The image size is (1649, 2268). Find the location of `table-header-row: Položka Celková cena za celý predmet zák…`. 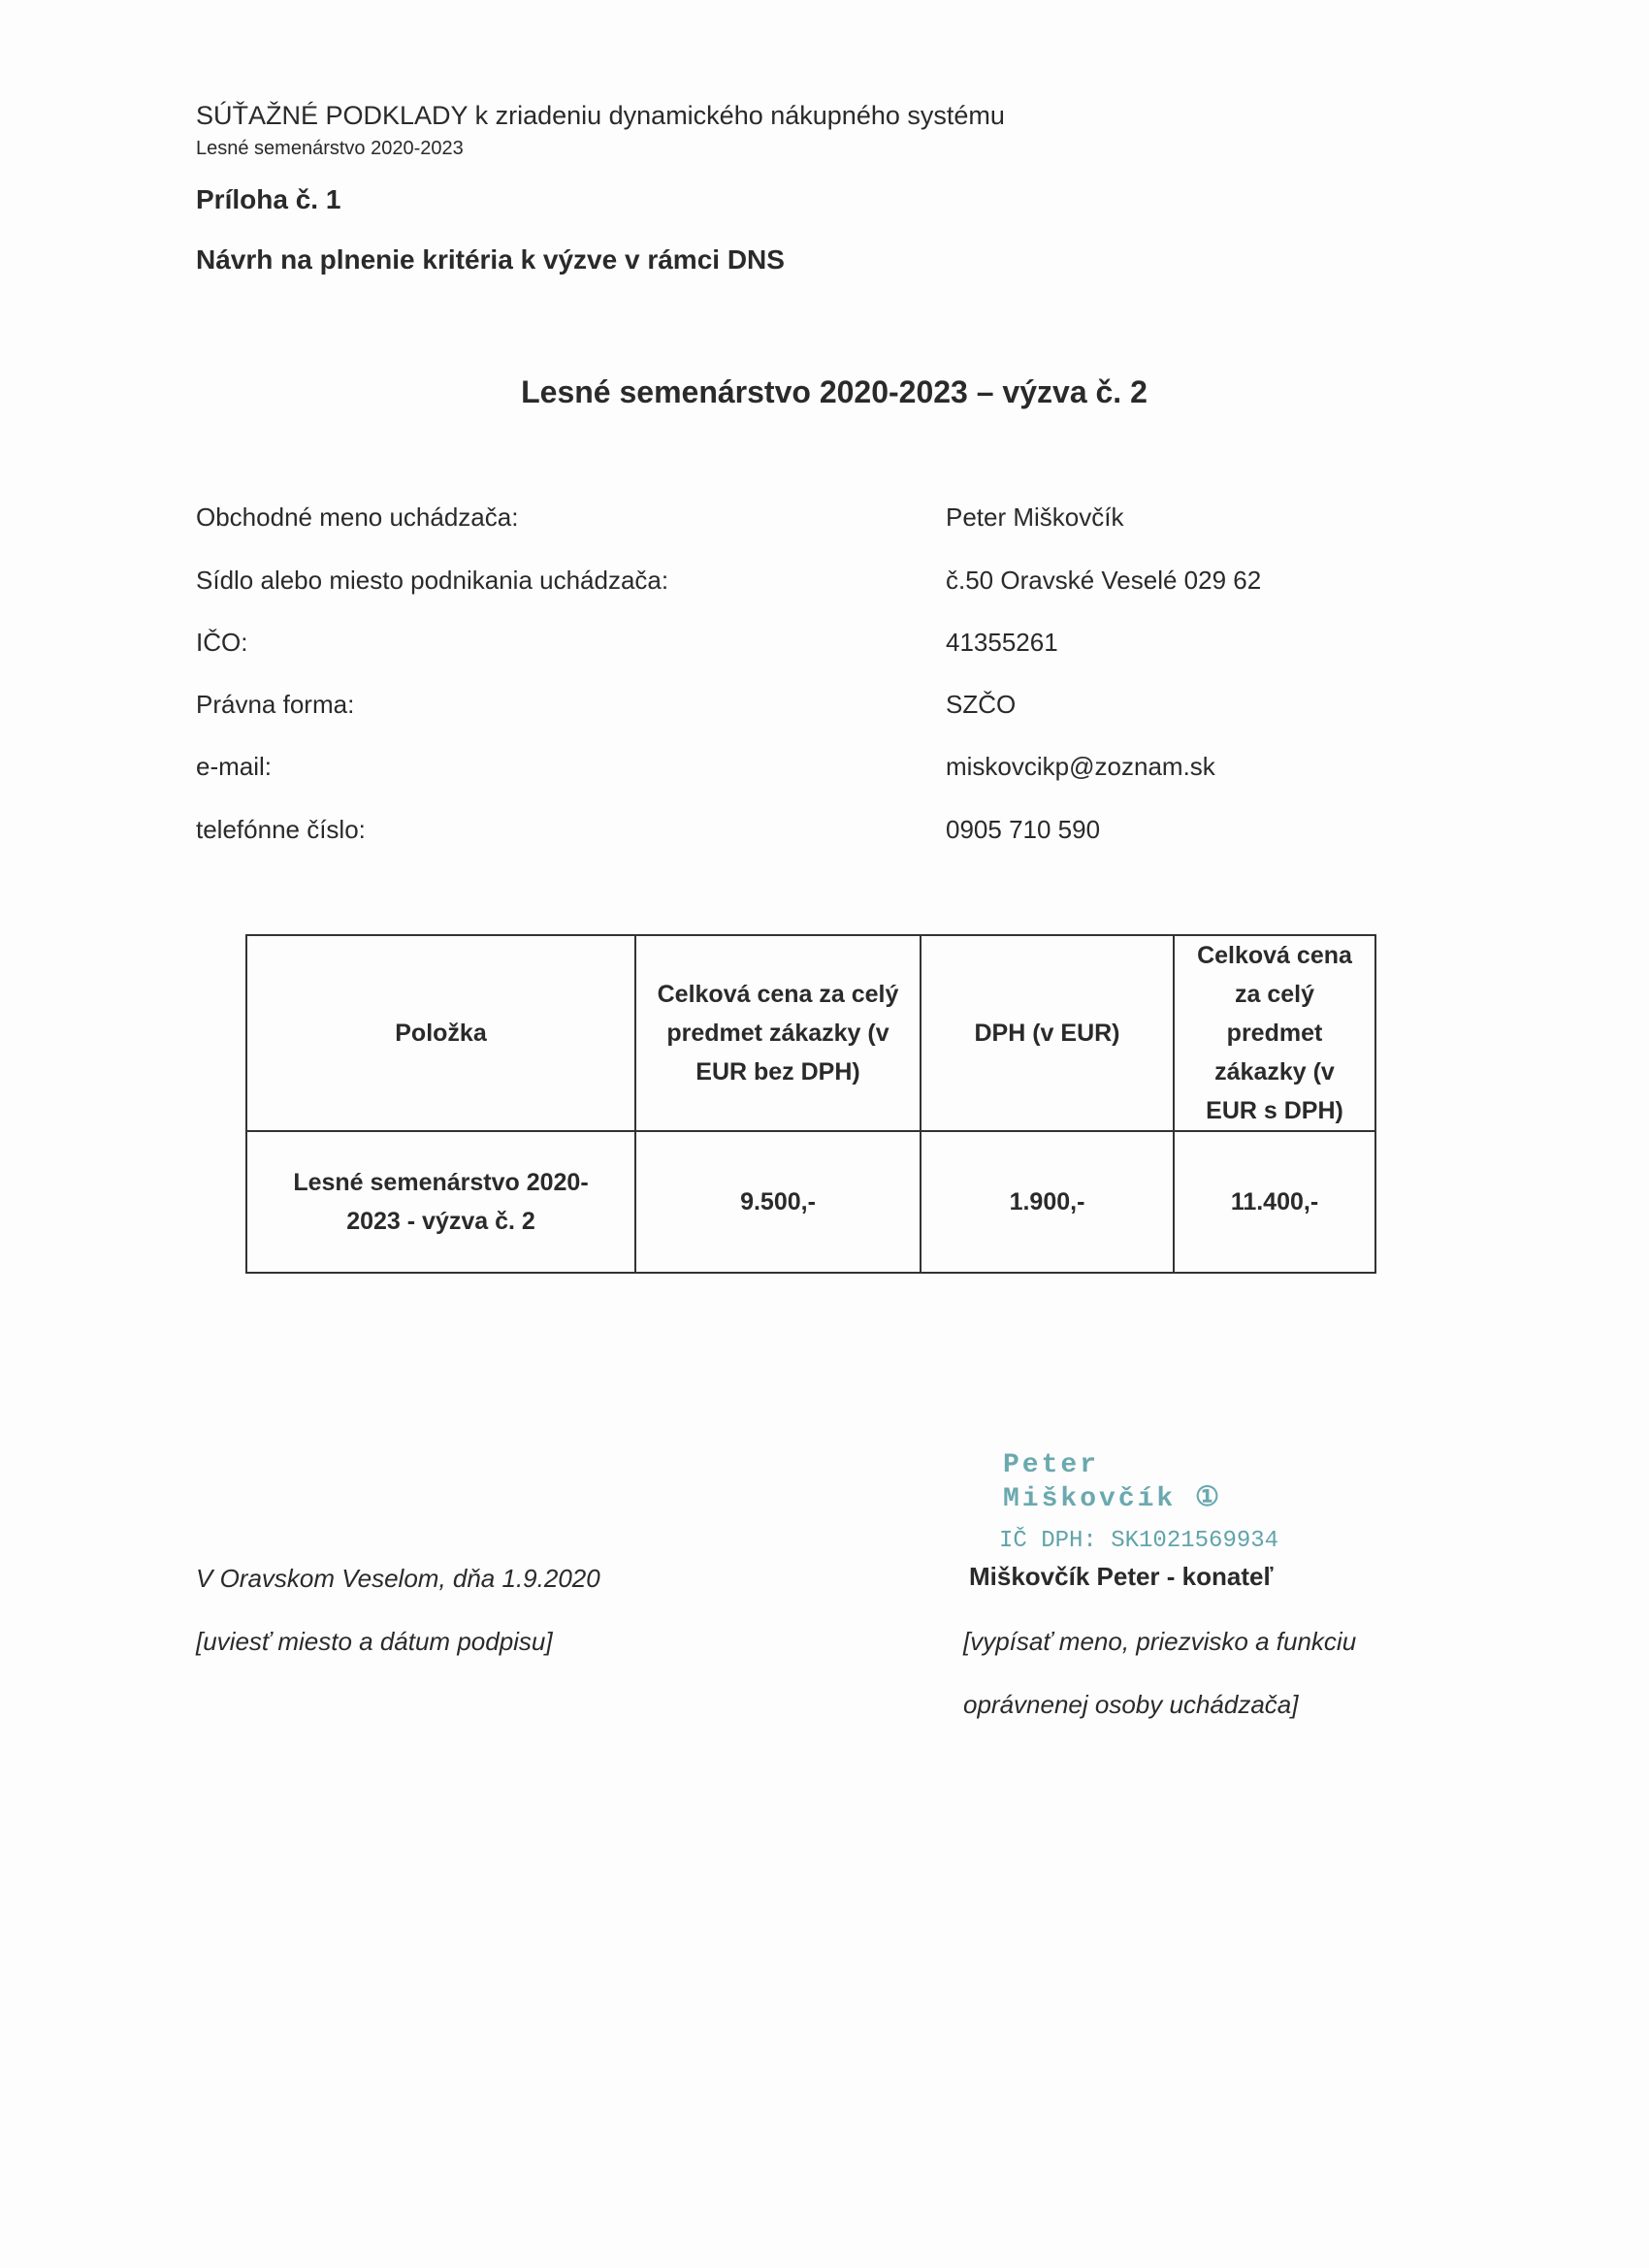

table-header-row: Položka Celková cena za celý predmet zák… is located at coordinates (810, 1033).